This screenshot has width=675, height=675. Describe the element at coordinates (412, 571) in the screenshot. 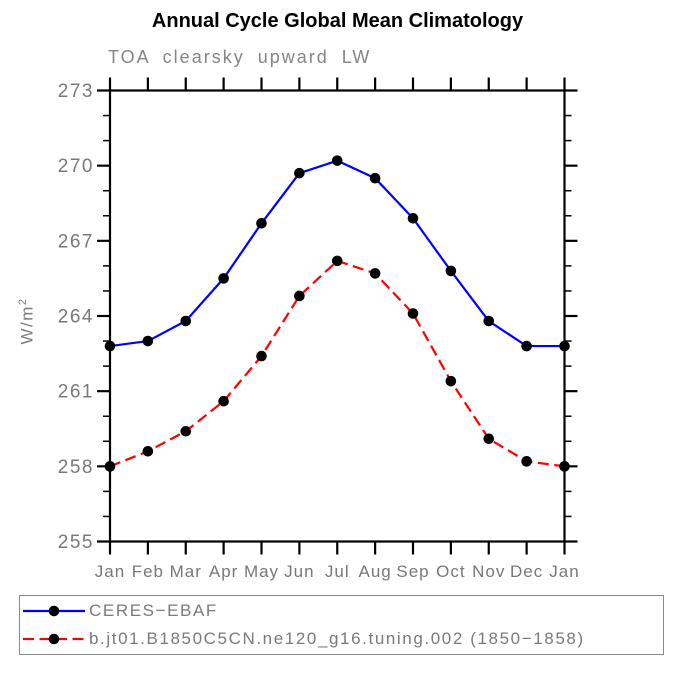

I see `svg-text: Sep` at that location.